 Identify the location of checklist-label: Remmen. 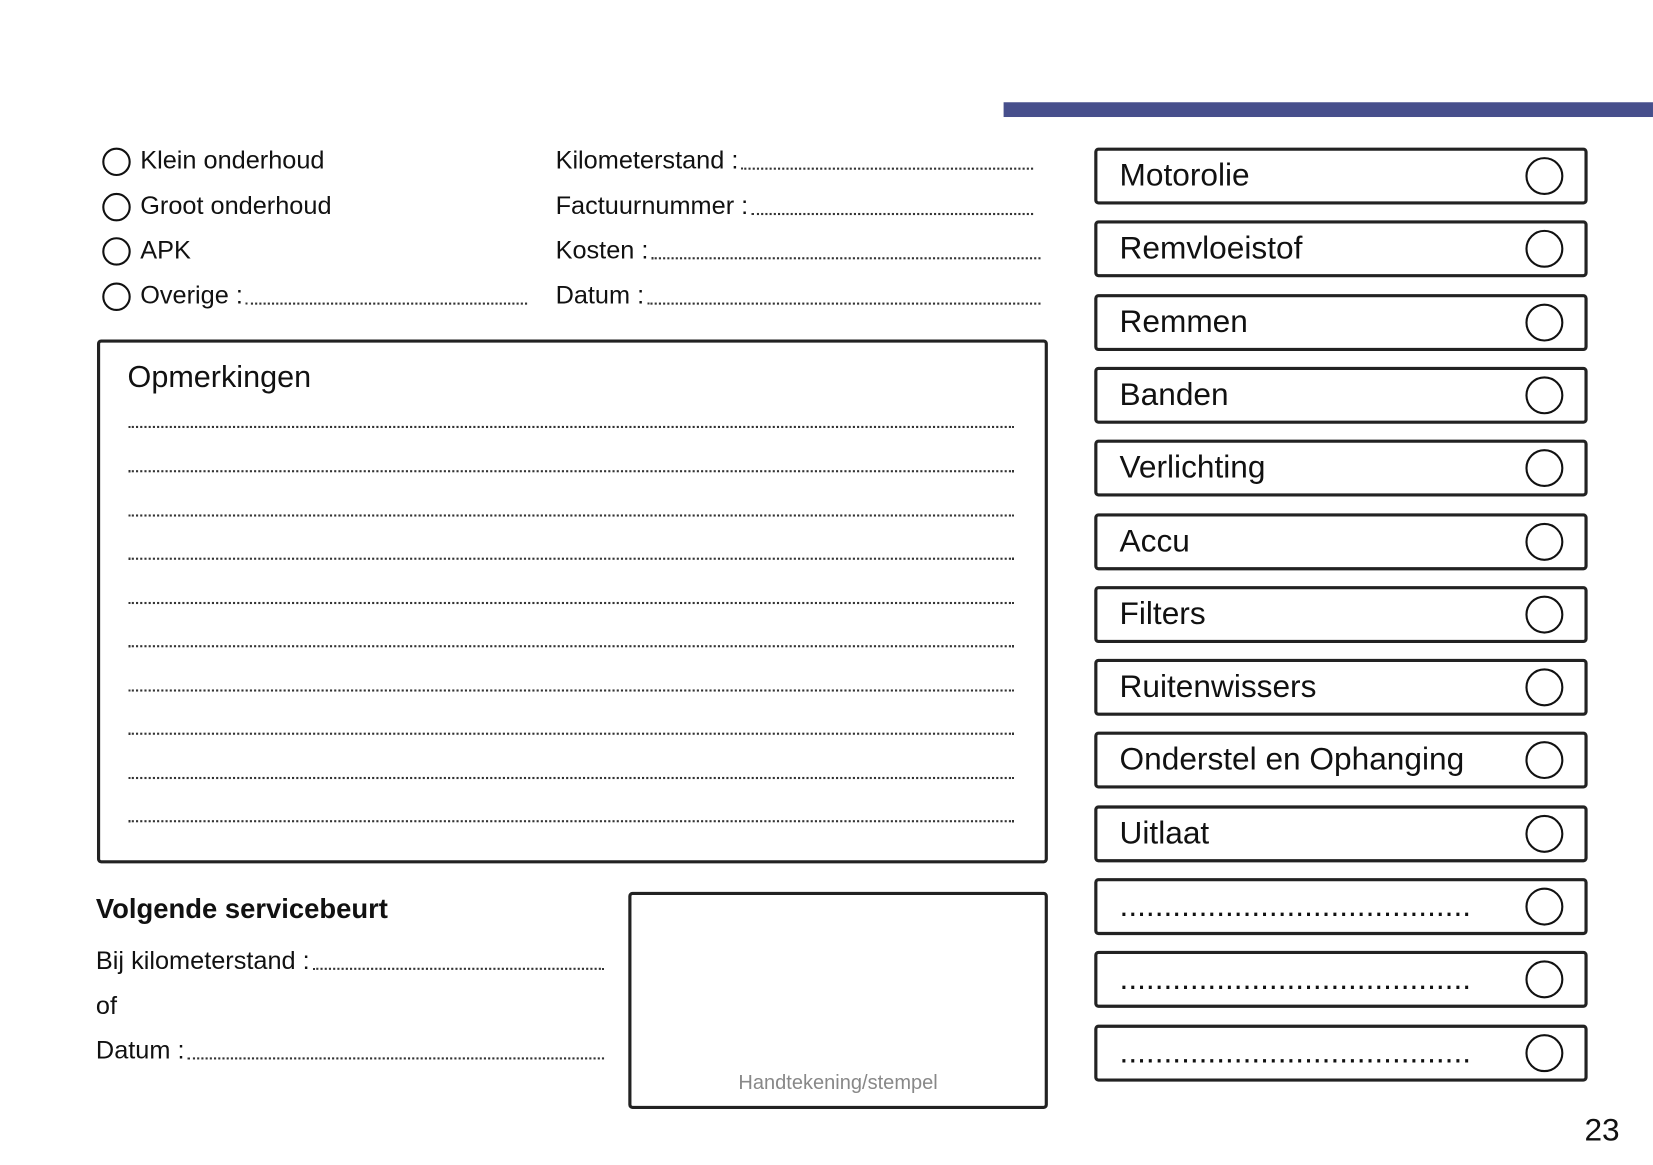
(1183, 322).